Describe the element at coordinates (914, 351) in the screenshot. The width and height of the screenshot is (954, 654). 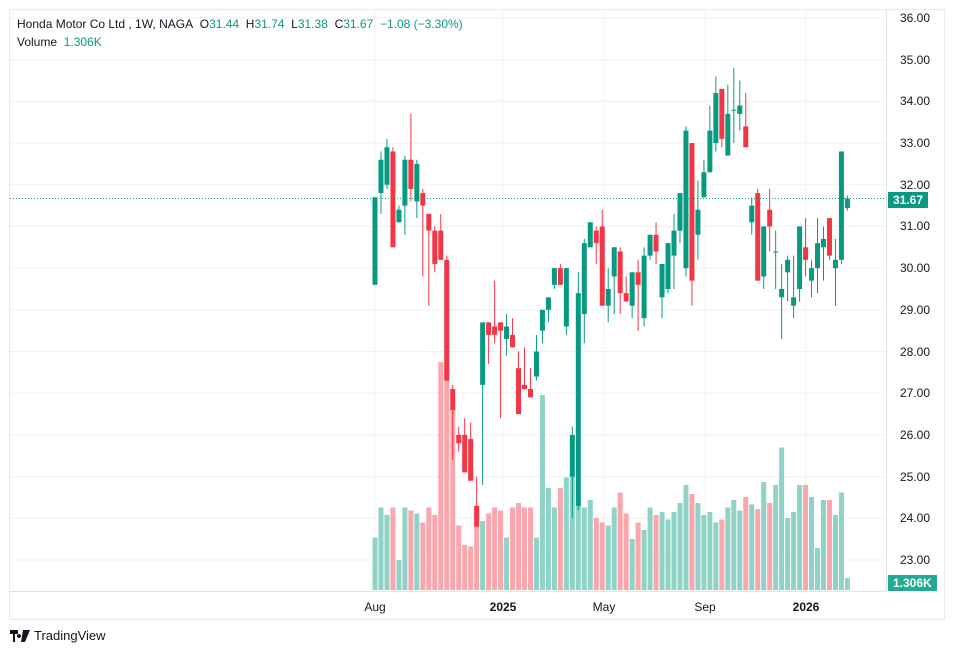
I see `price-tick: 28.00` at that location.